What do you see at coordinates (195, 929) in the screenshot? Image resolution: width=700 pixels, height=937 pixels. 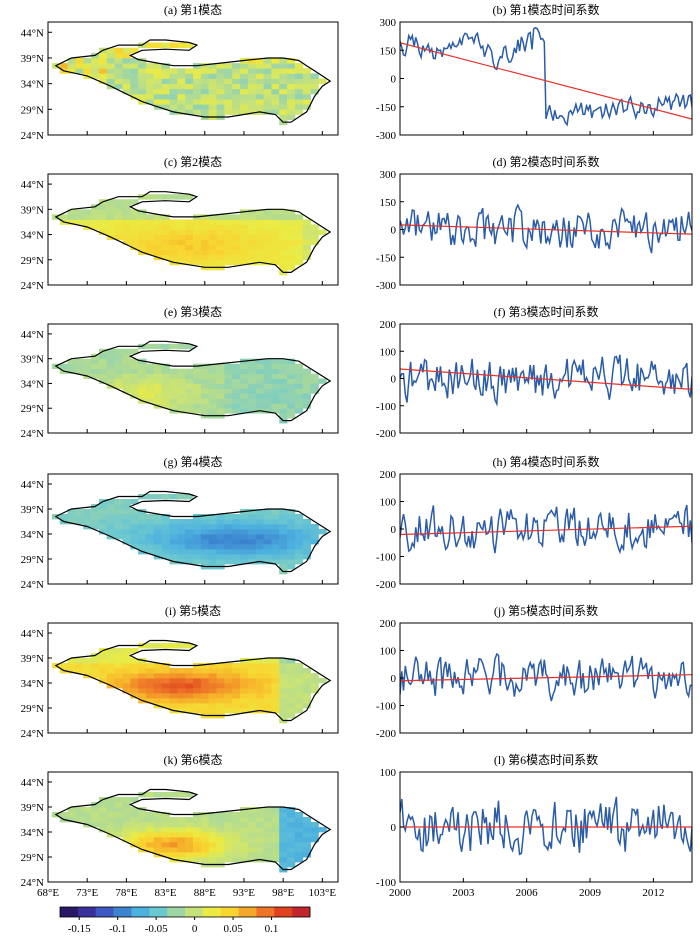 I see `colorbar-tick-label: 0` at bounding box center [195, 929].